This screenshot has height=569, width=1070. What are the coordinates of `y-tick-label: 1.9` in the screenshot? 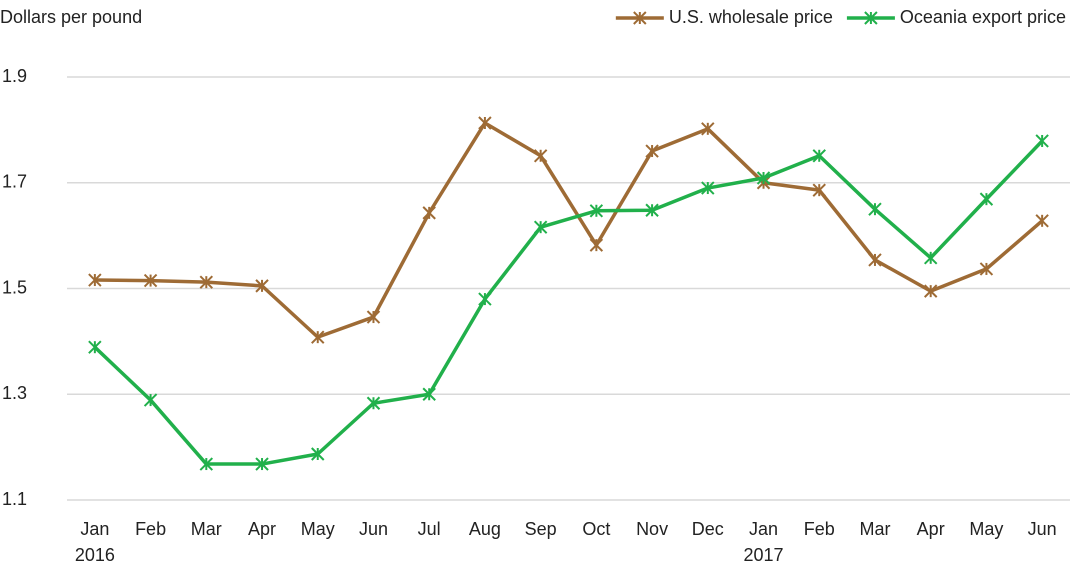 It's located at (14, 76).